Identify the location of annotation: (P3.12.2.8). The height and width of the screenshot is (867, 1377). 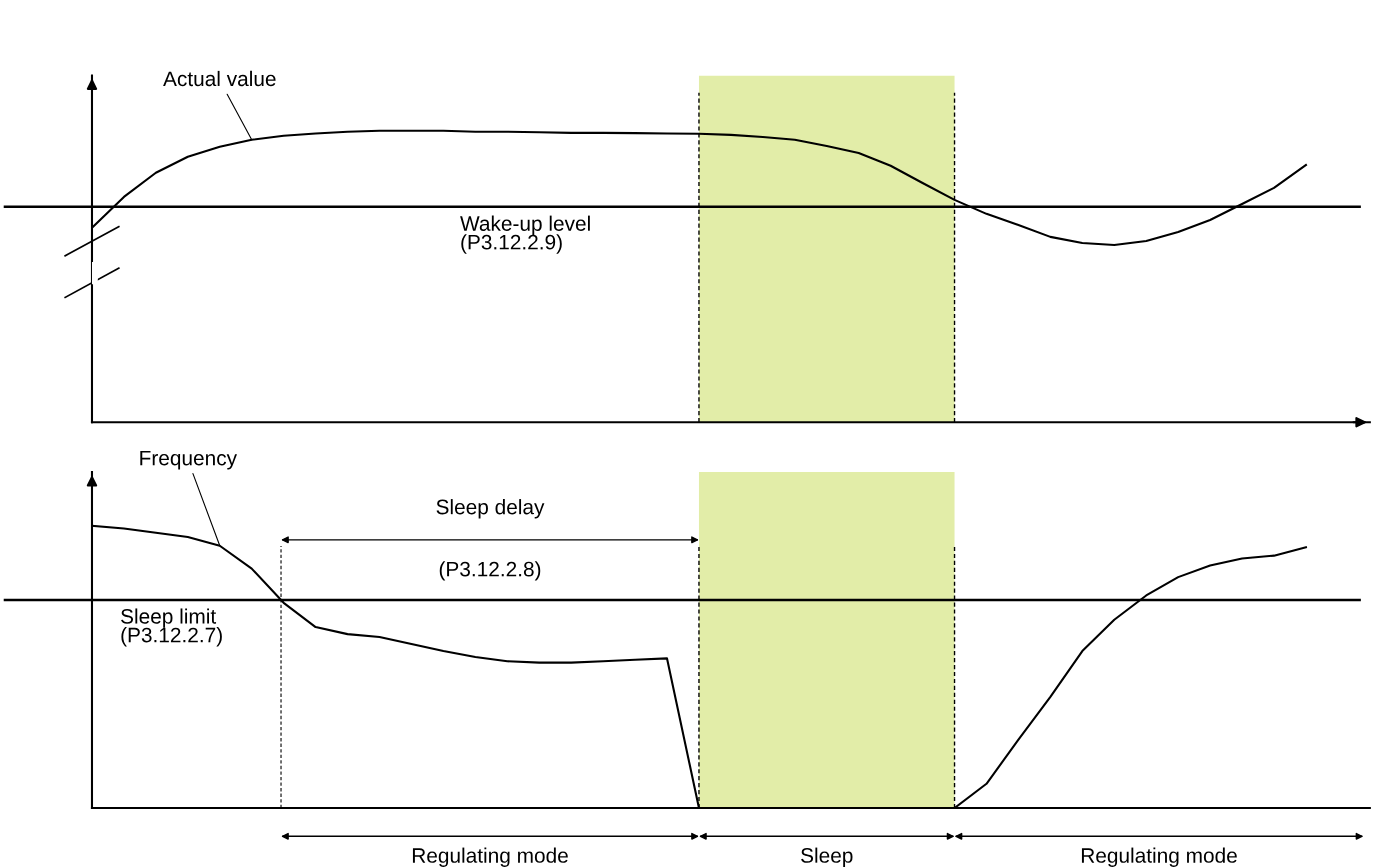
(490, 571).